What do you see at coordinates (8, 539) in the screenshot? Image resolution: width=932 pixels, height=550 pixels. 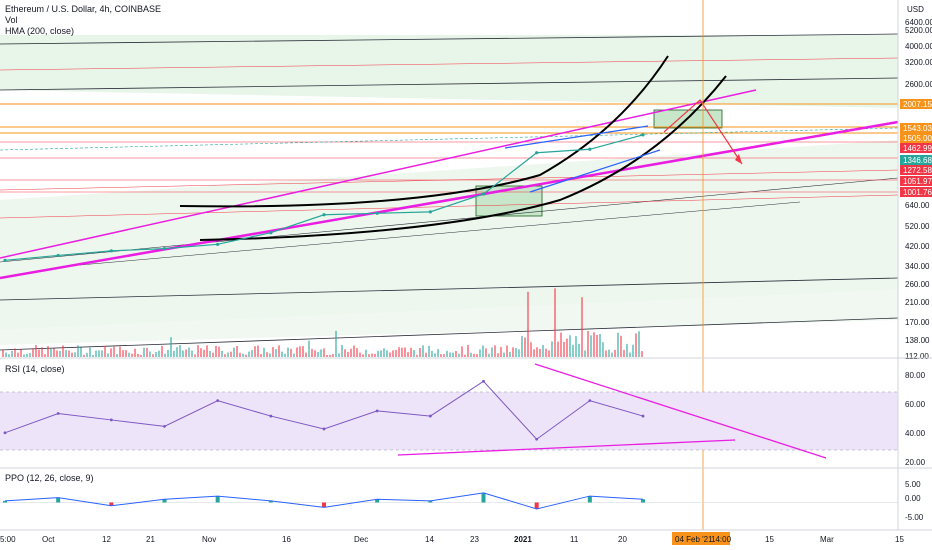 I see `x-axis-label: 5:00` at bounding box center [8, 539].